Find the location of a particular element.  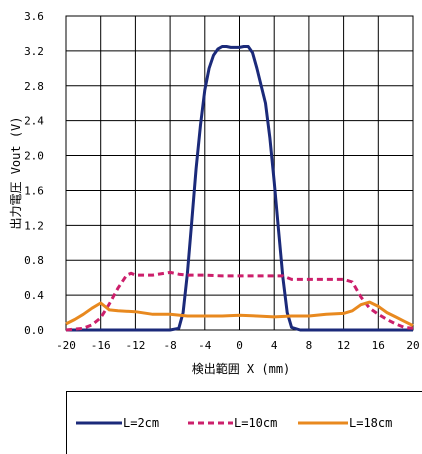

y-tick-label: 1.2 is located at coordinates (34, 225).